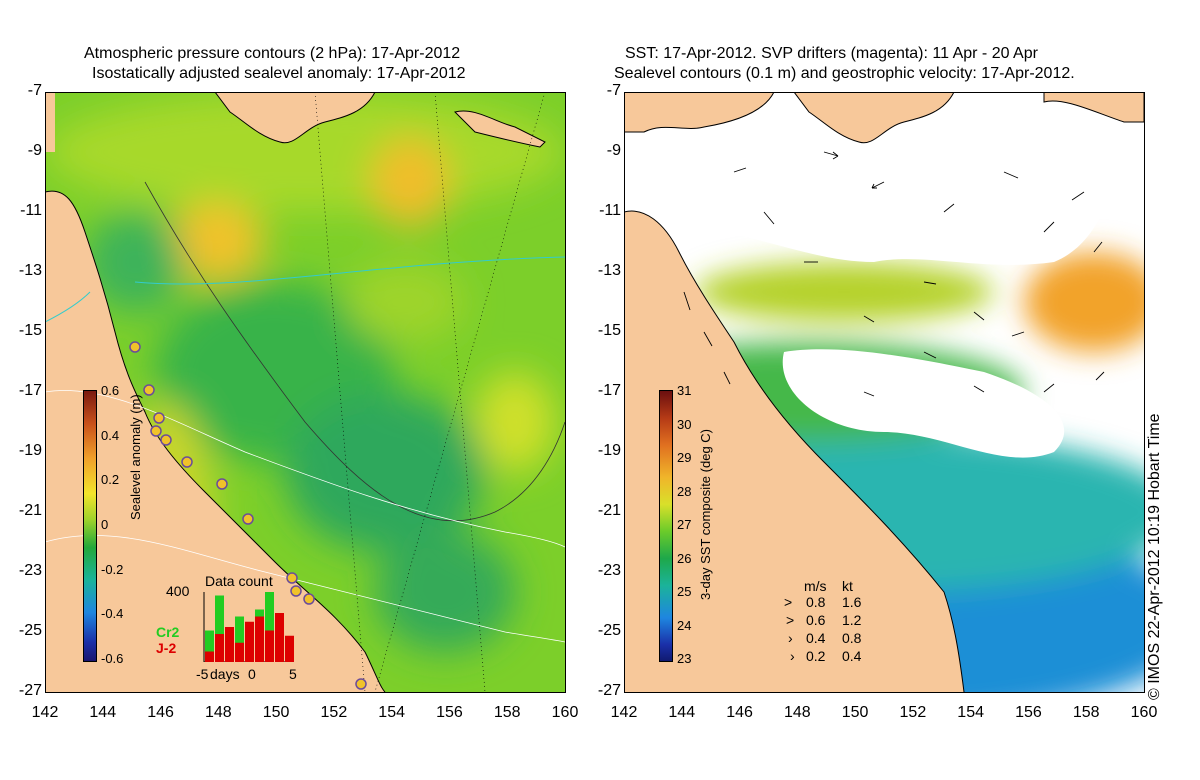 The image size is (1200, 780). I want to click on left-x-tick: 156, so click(449, 712).